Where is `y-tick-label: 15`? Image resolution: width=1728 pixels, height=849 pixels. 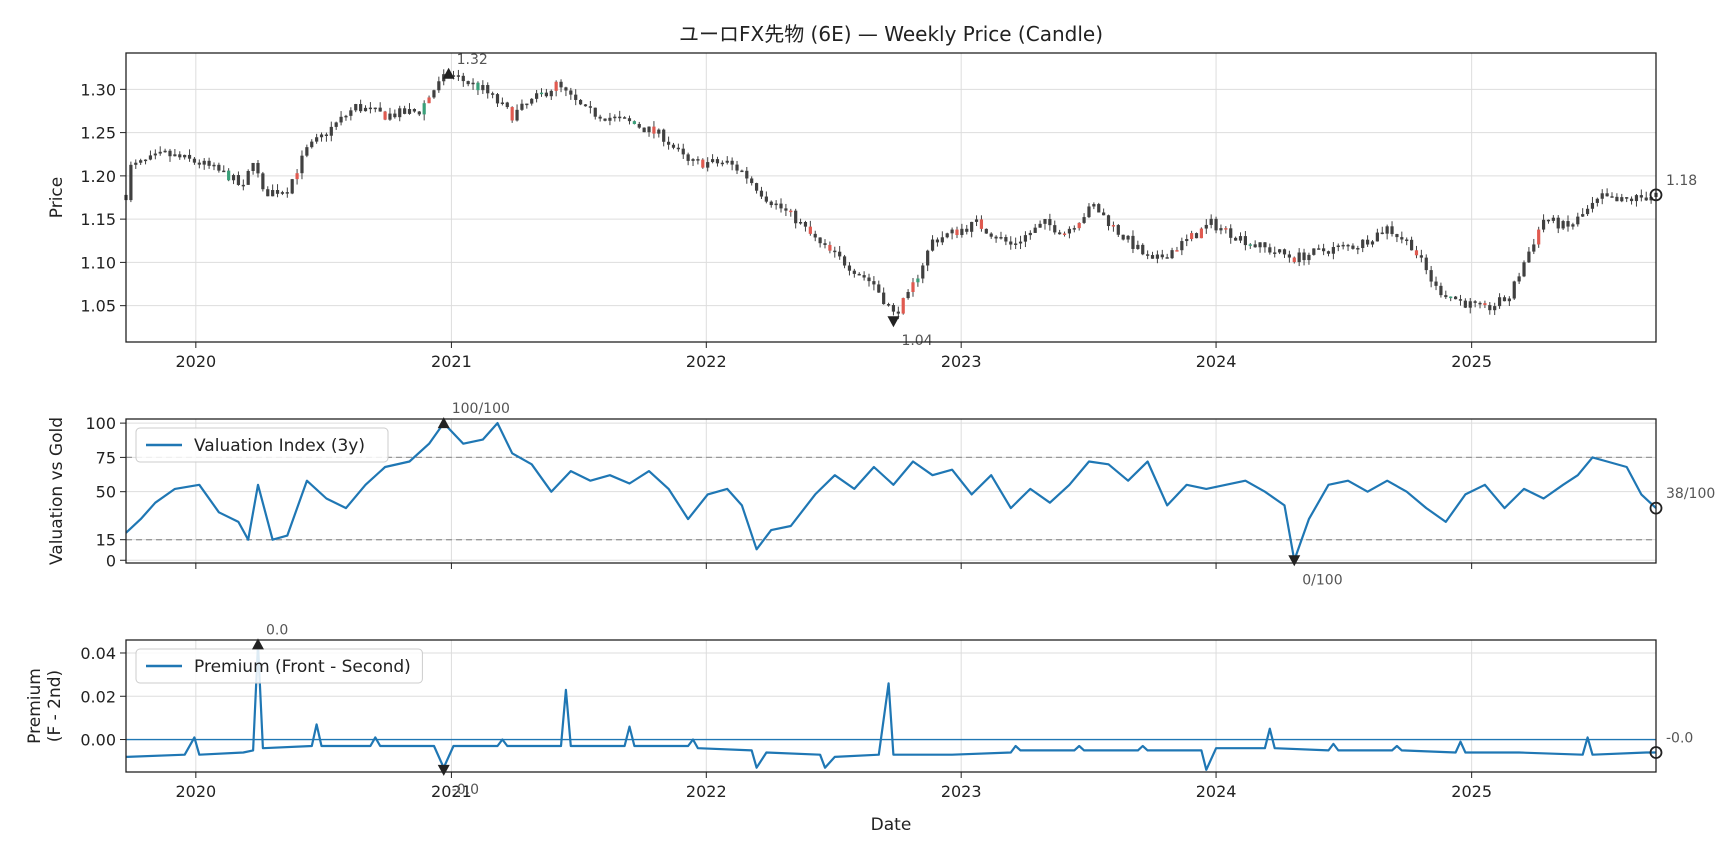 y-tick-label: 15 is located at coordinates (106, 540).